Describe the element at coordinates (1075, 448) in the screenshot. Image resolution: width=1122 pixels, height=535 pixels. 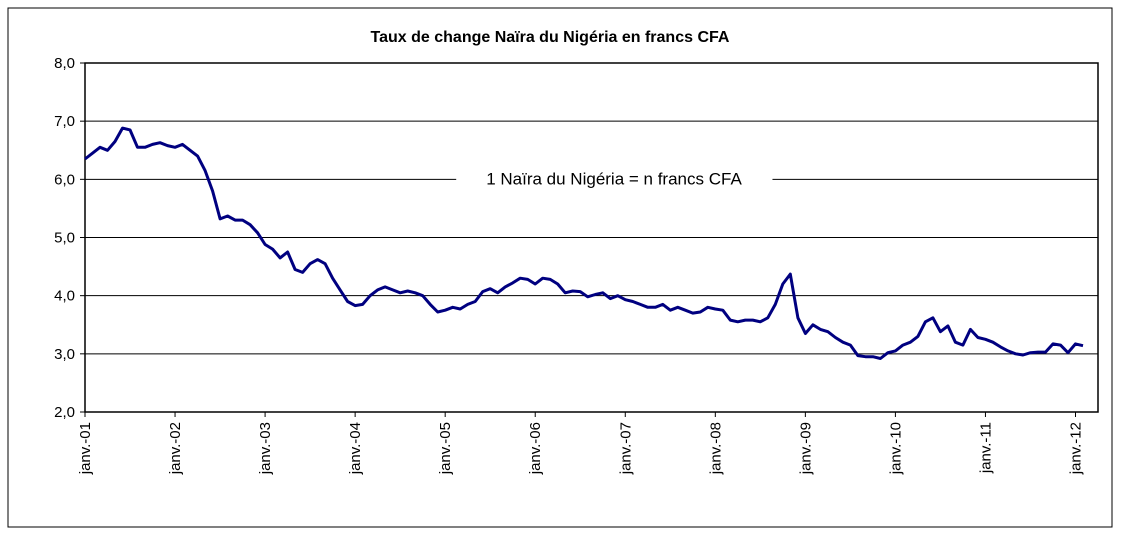
I see `x-tick-label: janv.-12` at that location.